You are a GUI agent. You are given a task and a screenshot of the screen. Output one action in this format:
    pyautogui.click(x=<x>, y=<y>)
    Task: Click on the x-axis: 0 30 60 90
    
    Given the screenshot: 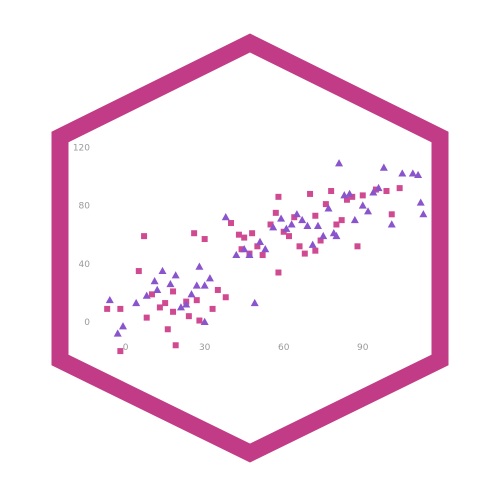 What is the action you would take?
    pyautogui.click(x=246, y=348)
    